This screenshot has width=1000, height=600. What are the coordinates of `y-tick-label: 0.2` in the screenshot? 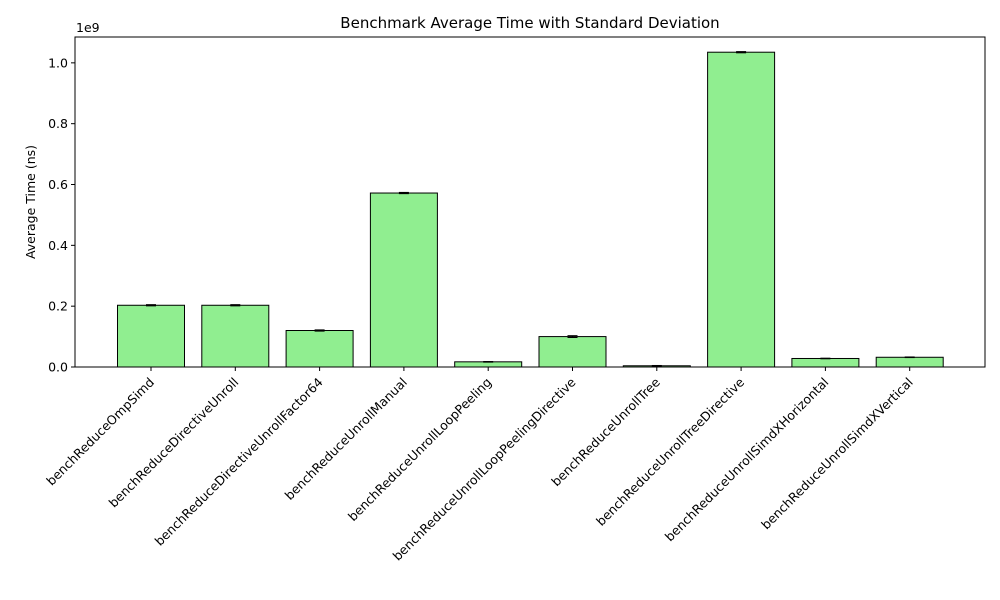 It's located at (58, 306).